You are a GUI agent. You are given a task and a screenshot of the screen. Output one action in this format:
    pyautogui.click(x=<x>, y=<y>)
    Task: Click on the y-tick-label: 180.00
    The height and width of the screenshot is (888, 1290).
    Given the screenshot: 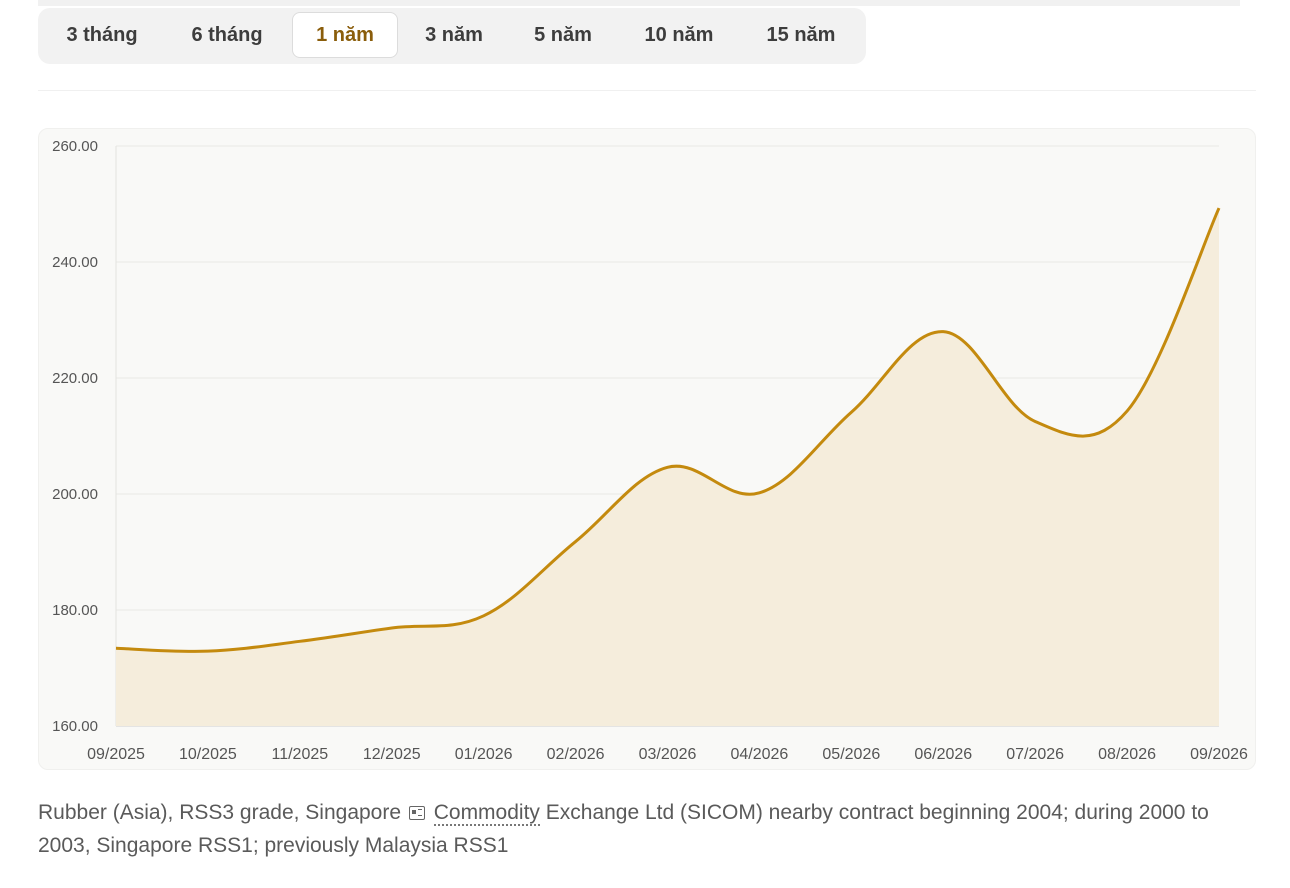 What is the action you would take?
    pyautogui.click(x=75, y=610)
    